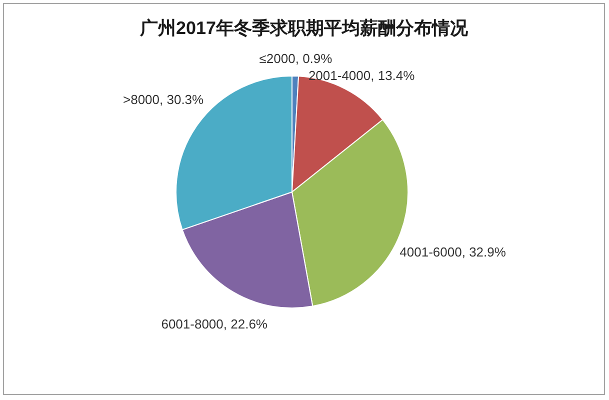 The height and width of the screenshot is (400, 609). I want to click on slice-label: >8000, 30.3%, so click(163, 100).